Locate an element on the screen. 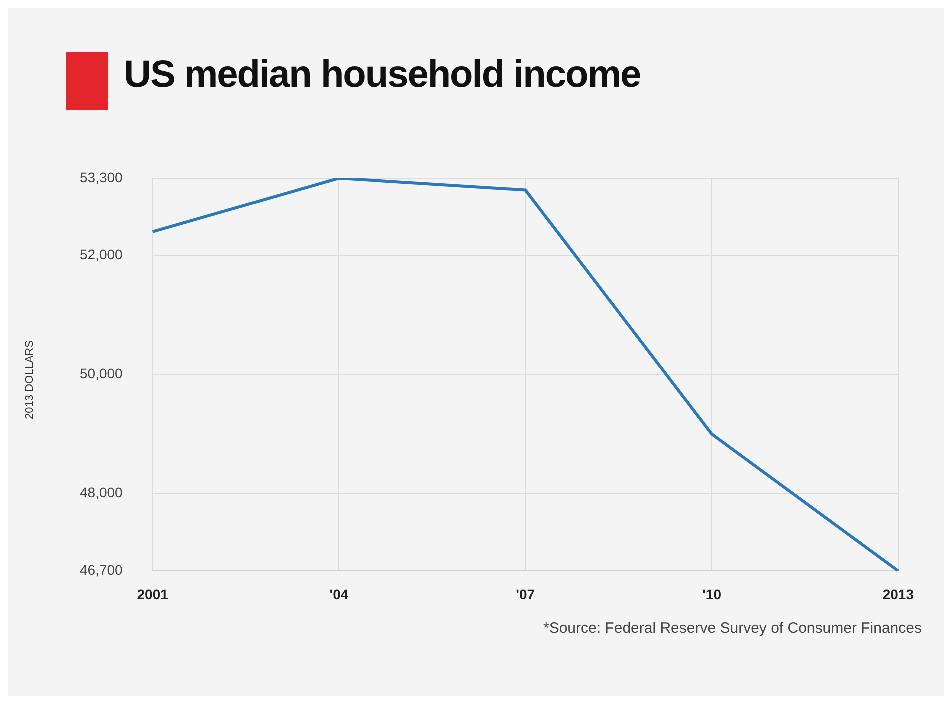 The image size is (952, 704). x-tick-label: 2013 is located at coordinates (898, 594).